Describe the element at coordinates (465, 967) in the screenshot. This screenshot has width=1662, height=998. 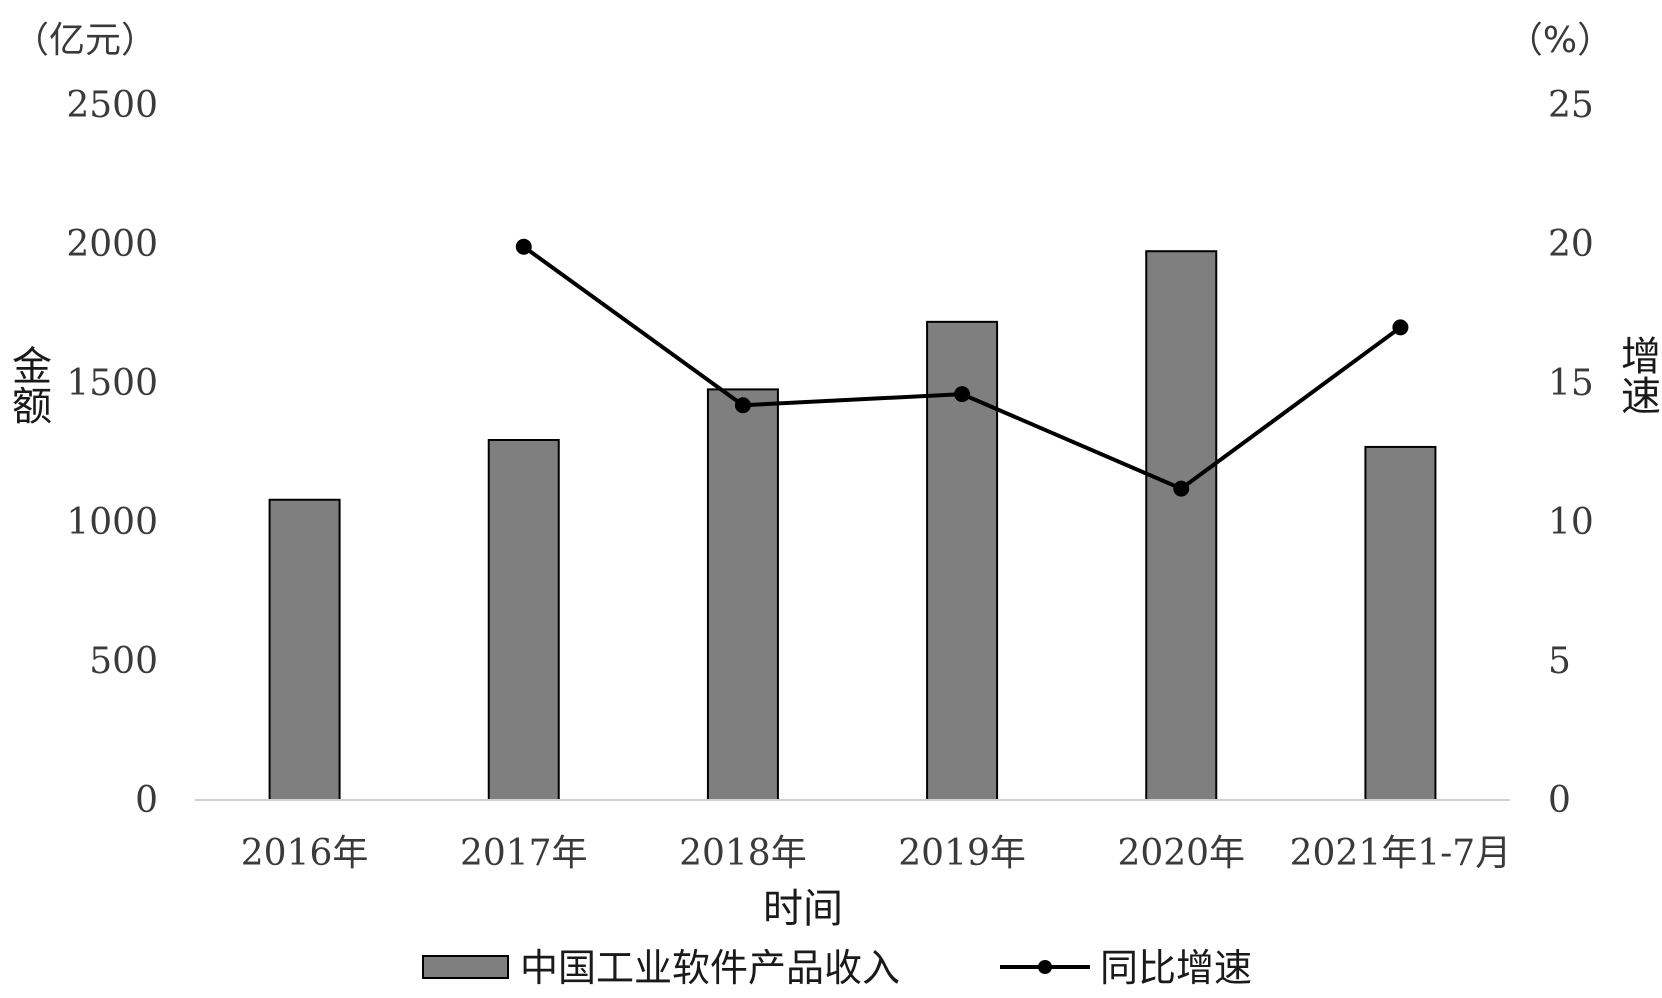
I see `legend-swatch-bar` at that location.